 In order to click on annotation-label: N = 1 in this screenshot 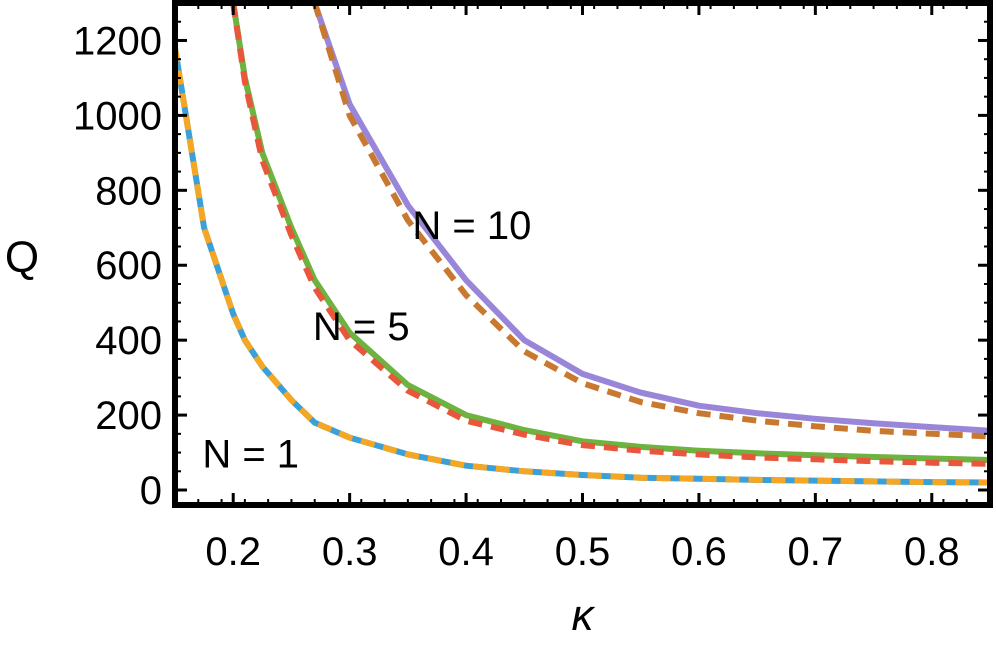, I will do `click(250, 455)`.